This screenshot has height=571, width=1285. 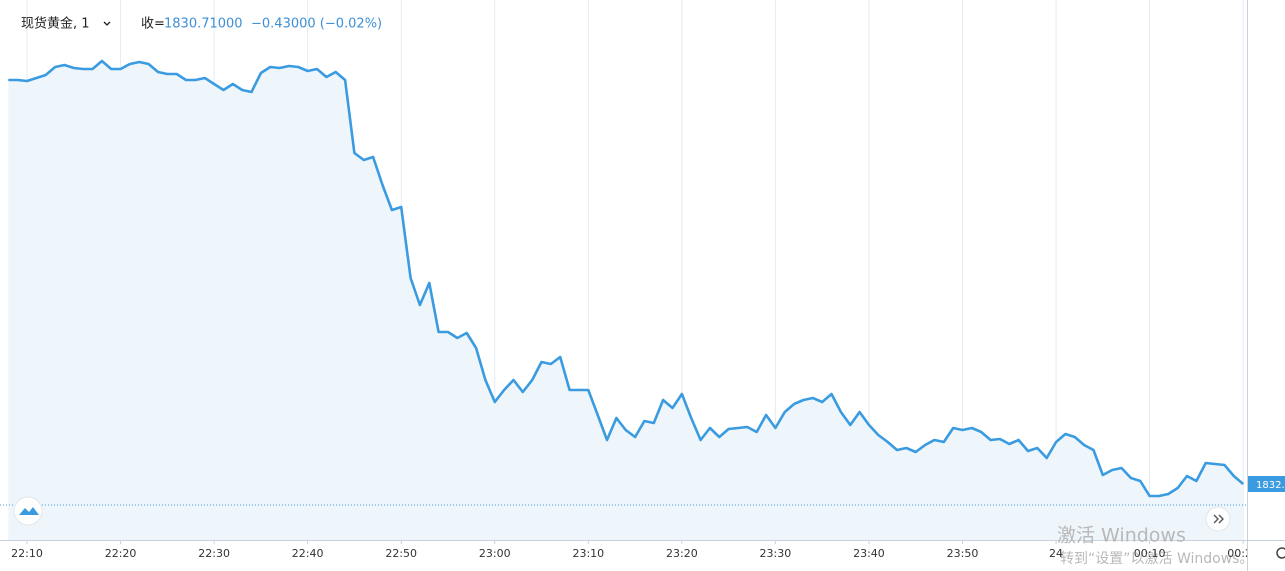 What do you see at coordinates (107, 23) in the screenshot?
I see `symbol-dropdown` at bounding box center [107, 23].